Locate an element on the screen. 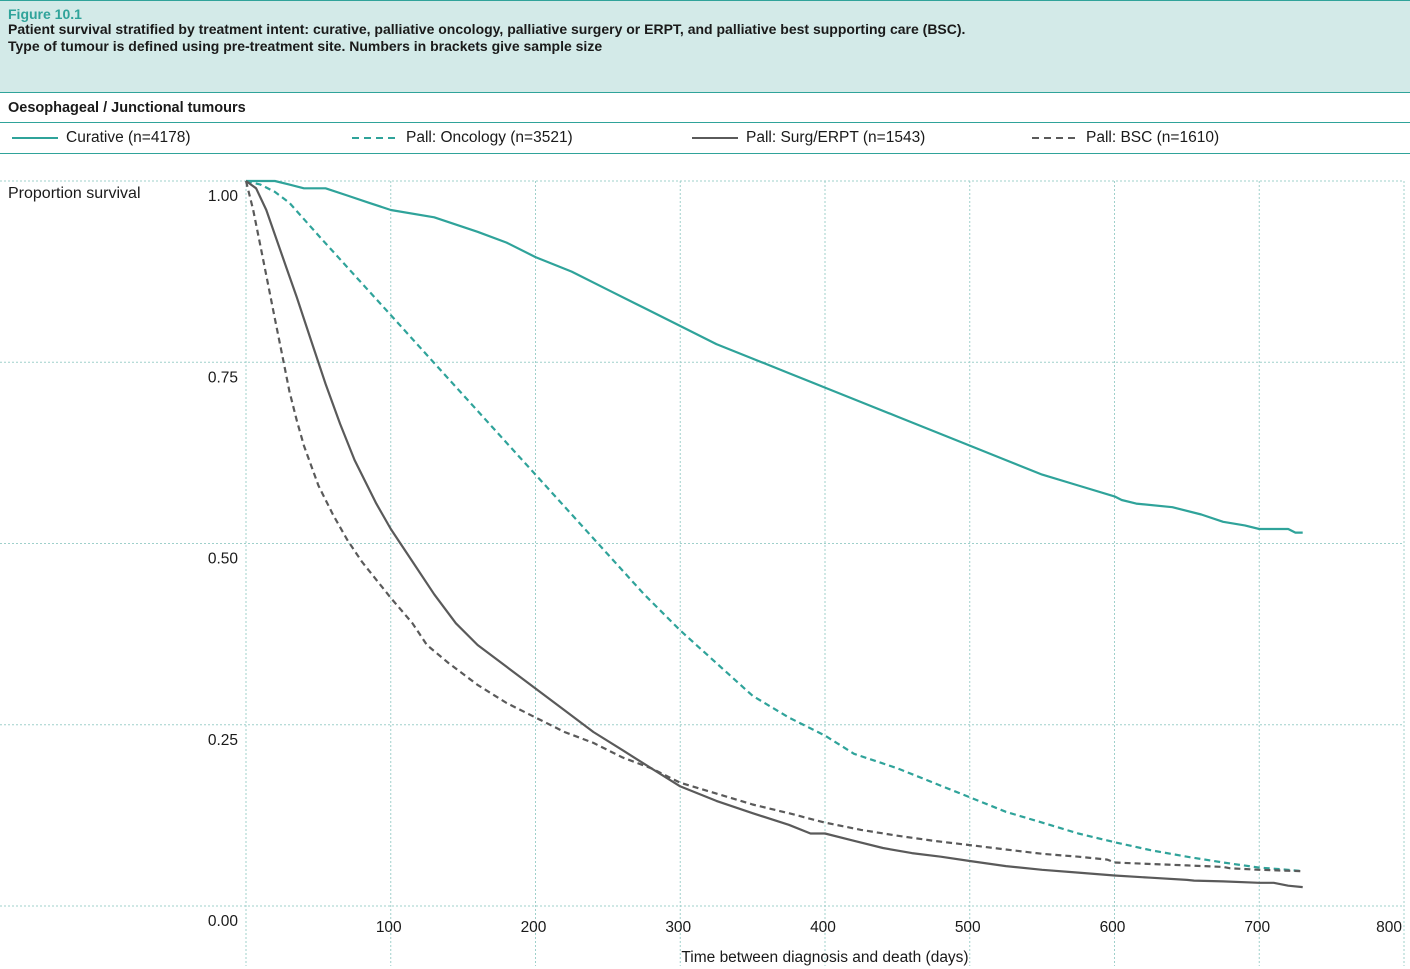 This screenshot has width=1410, height=969. legend-swatch-pall-oncology is located at coordinates (375, 138).